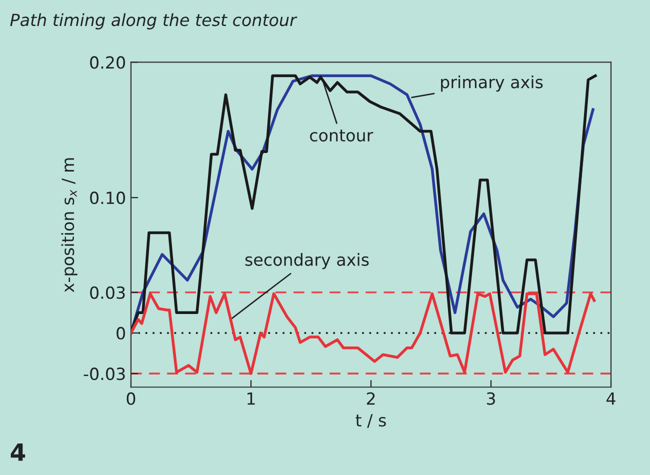 The image size is (650, 475). Describe the element at coordinates (121, 333) in the screenshot. I see `y-tick-label: 0` at that location.